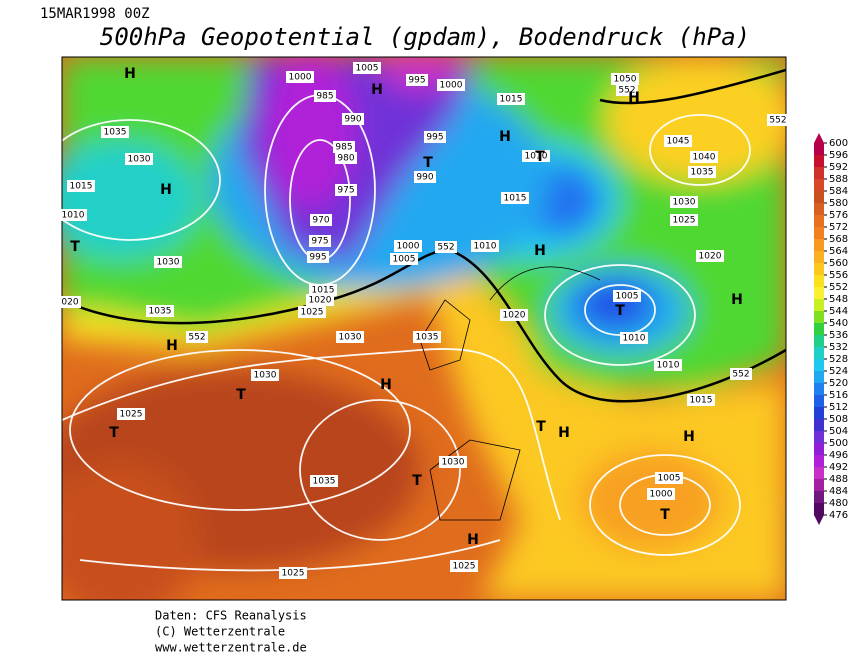 This screenshot has width=850, height=657. I want to click on colorbar-label: 496, so click(838, 455).